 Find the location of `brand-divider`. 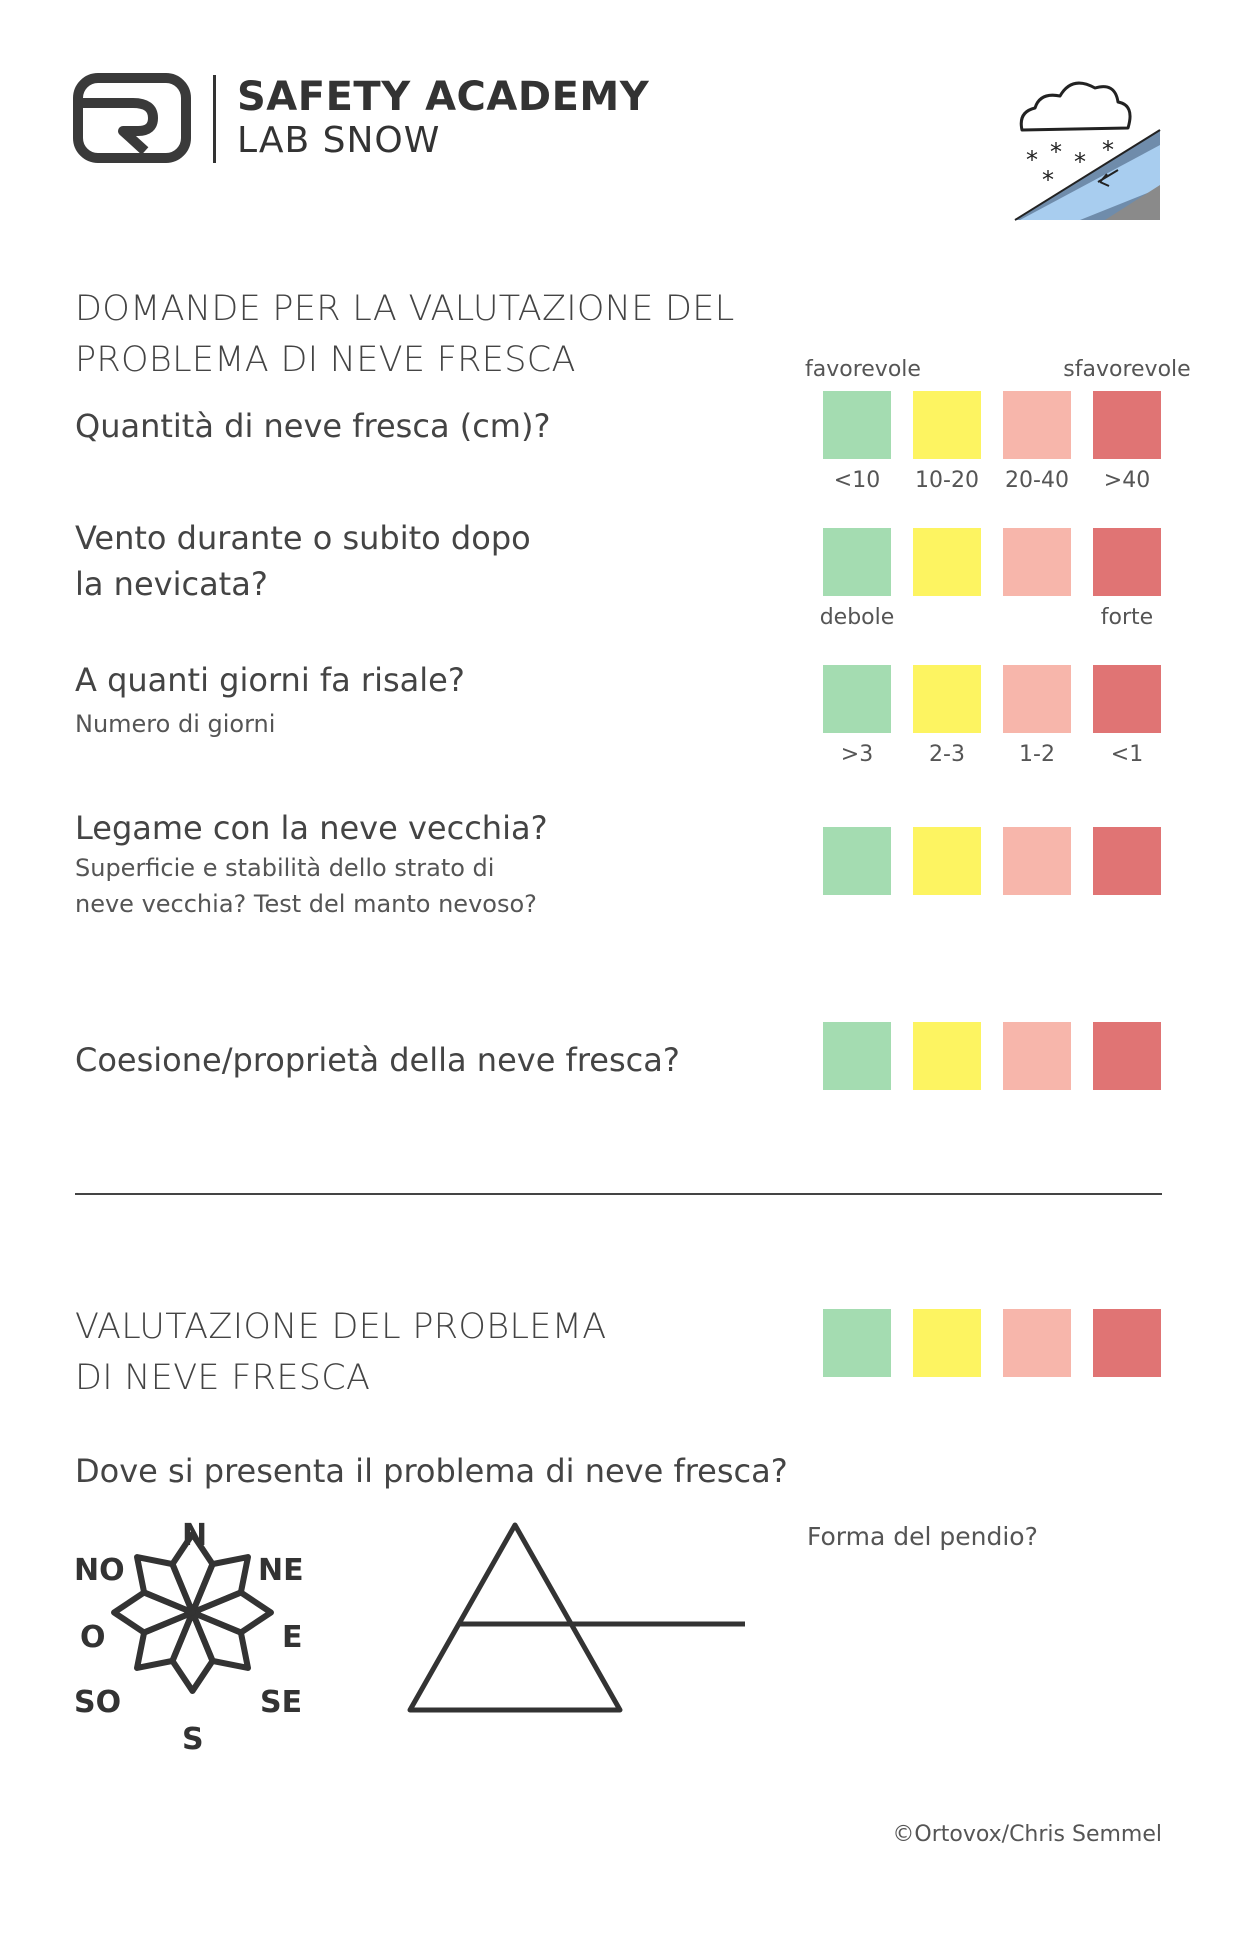

brand-divider is located at coordinates (214, 119).